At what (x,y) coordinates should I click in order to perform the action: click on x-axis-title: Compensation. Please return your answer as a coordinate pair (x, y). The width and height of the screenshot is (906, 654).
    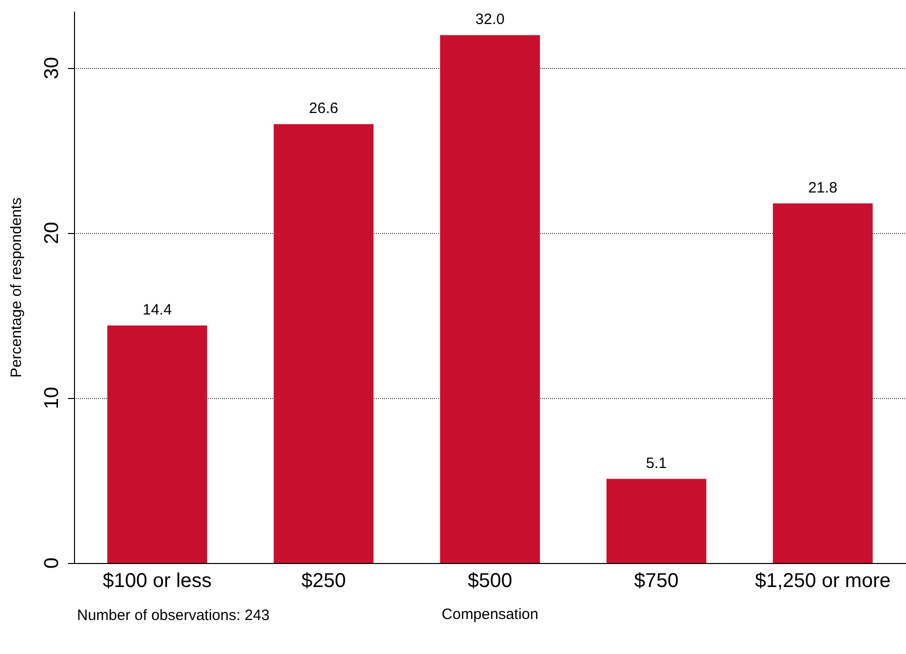
    Looking at the image, I should click on (490, 614).